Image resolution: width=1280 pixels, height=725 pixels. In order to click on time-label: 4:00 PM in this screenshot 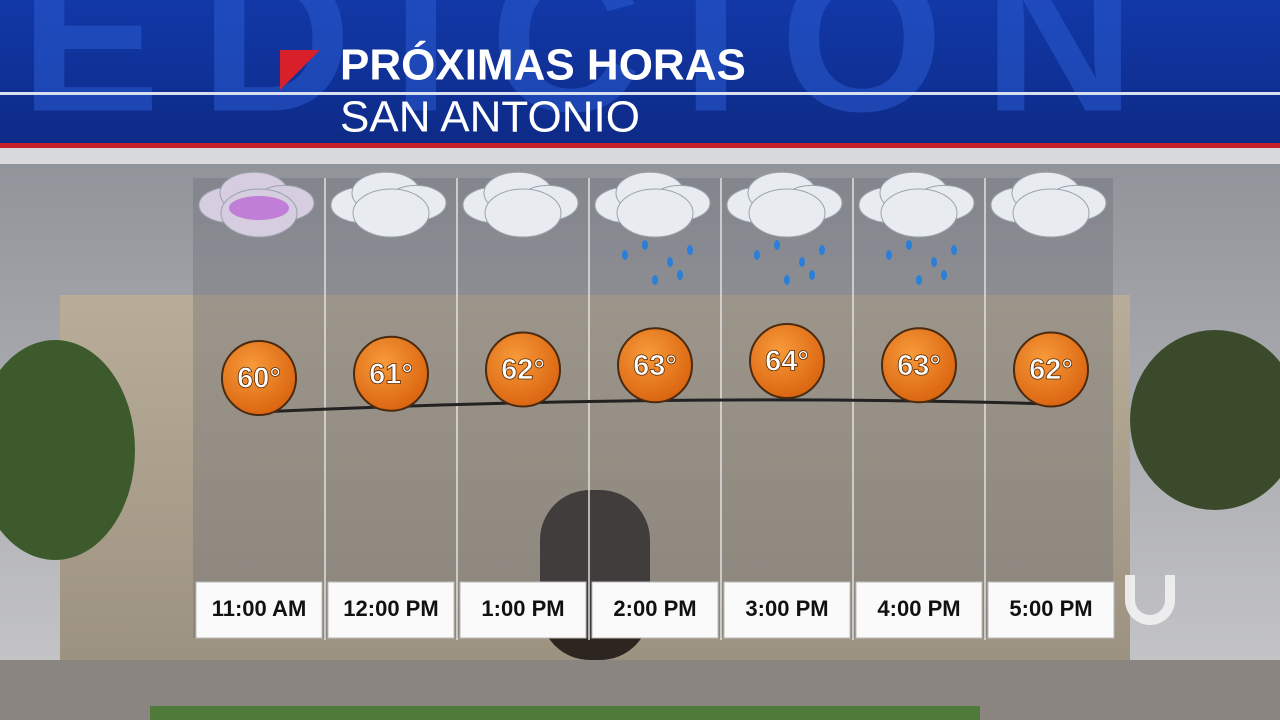, I will do `click(918, 608)`.